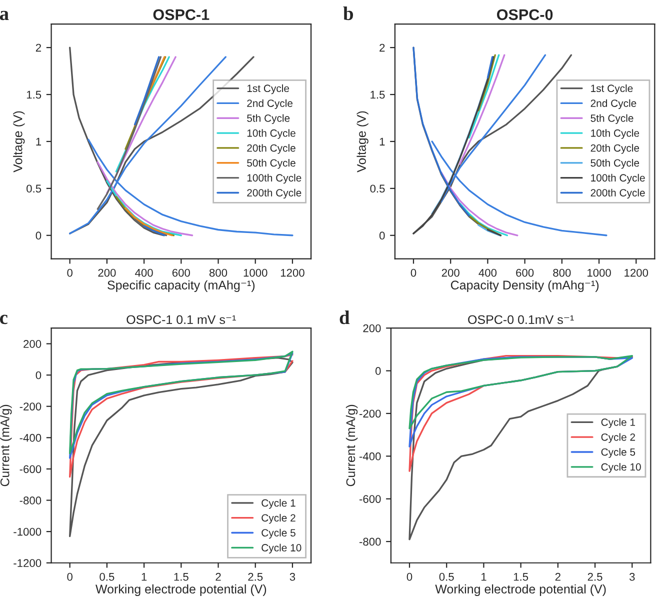 The image size is (666, 602). Describe the element at coordinates (4, 15) in the screenshot. I see `text: a` at that location.